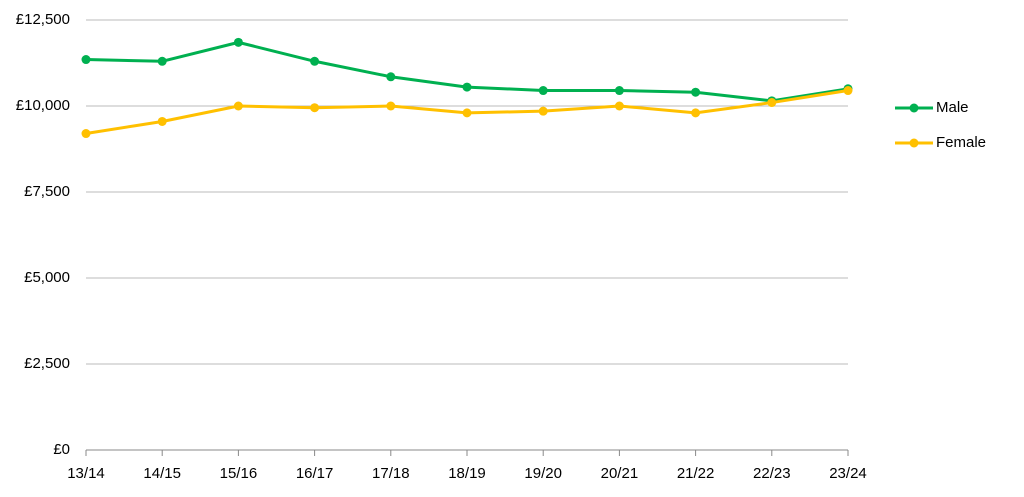  What do you see at coordinates (43, 19) in the screenshot?
I see `y-tick-label: £12,500` at bounding box center [43, 19].